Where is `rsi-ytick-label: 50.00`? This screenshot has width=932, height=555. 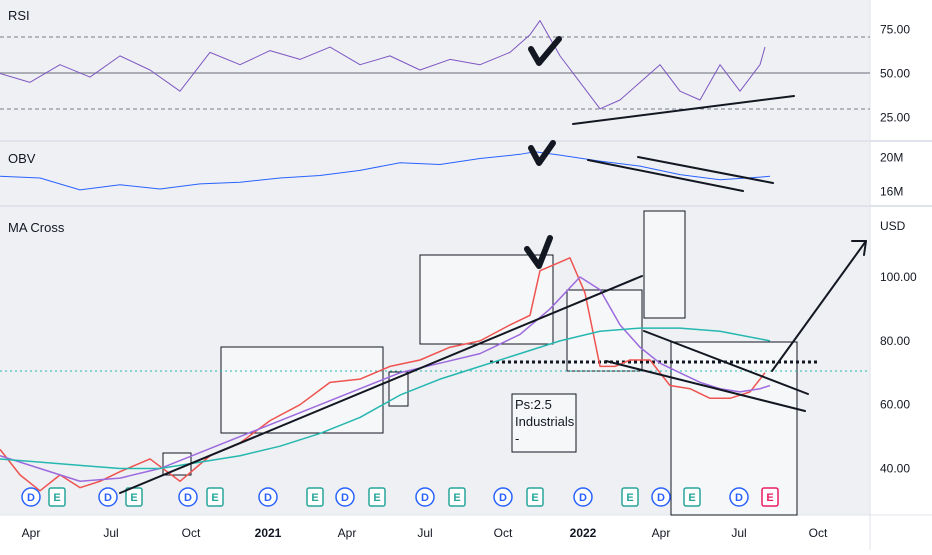
rsi-ytick-label: 50.00 is located at coordinates (895, 74).